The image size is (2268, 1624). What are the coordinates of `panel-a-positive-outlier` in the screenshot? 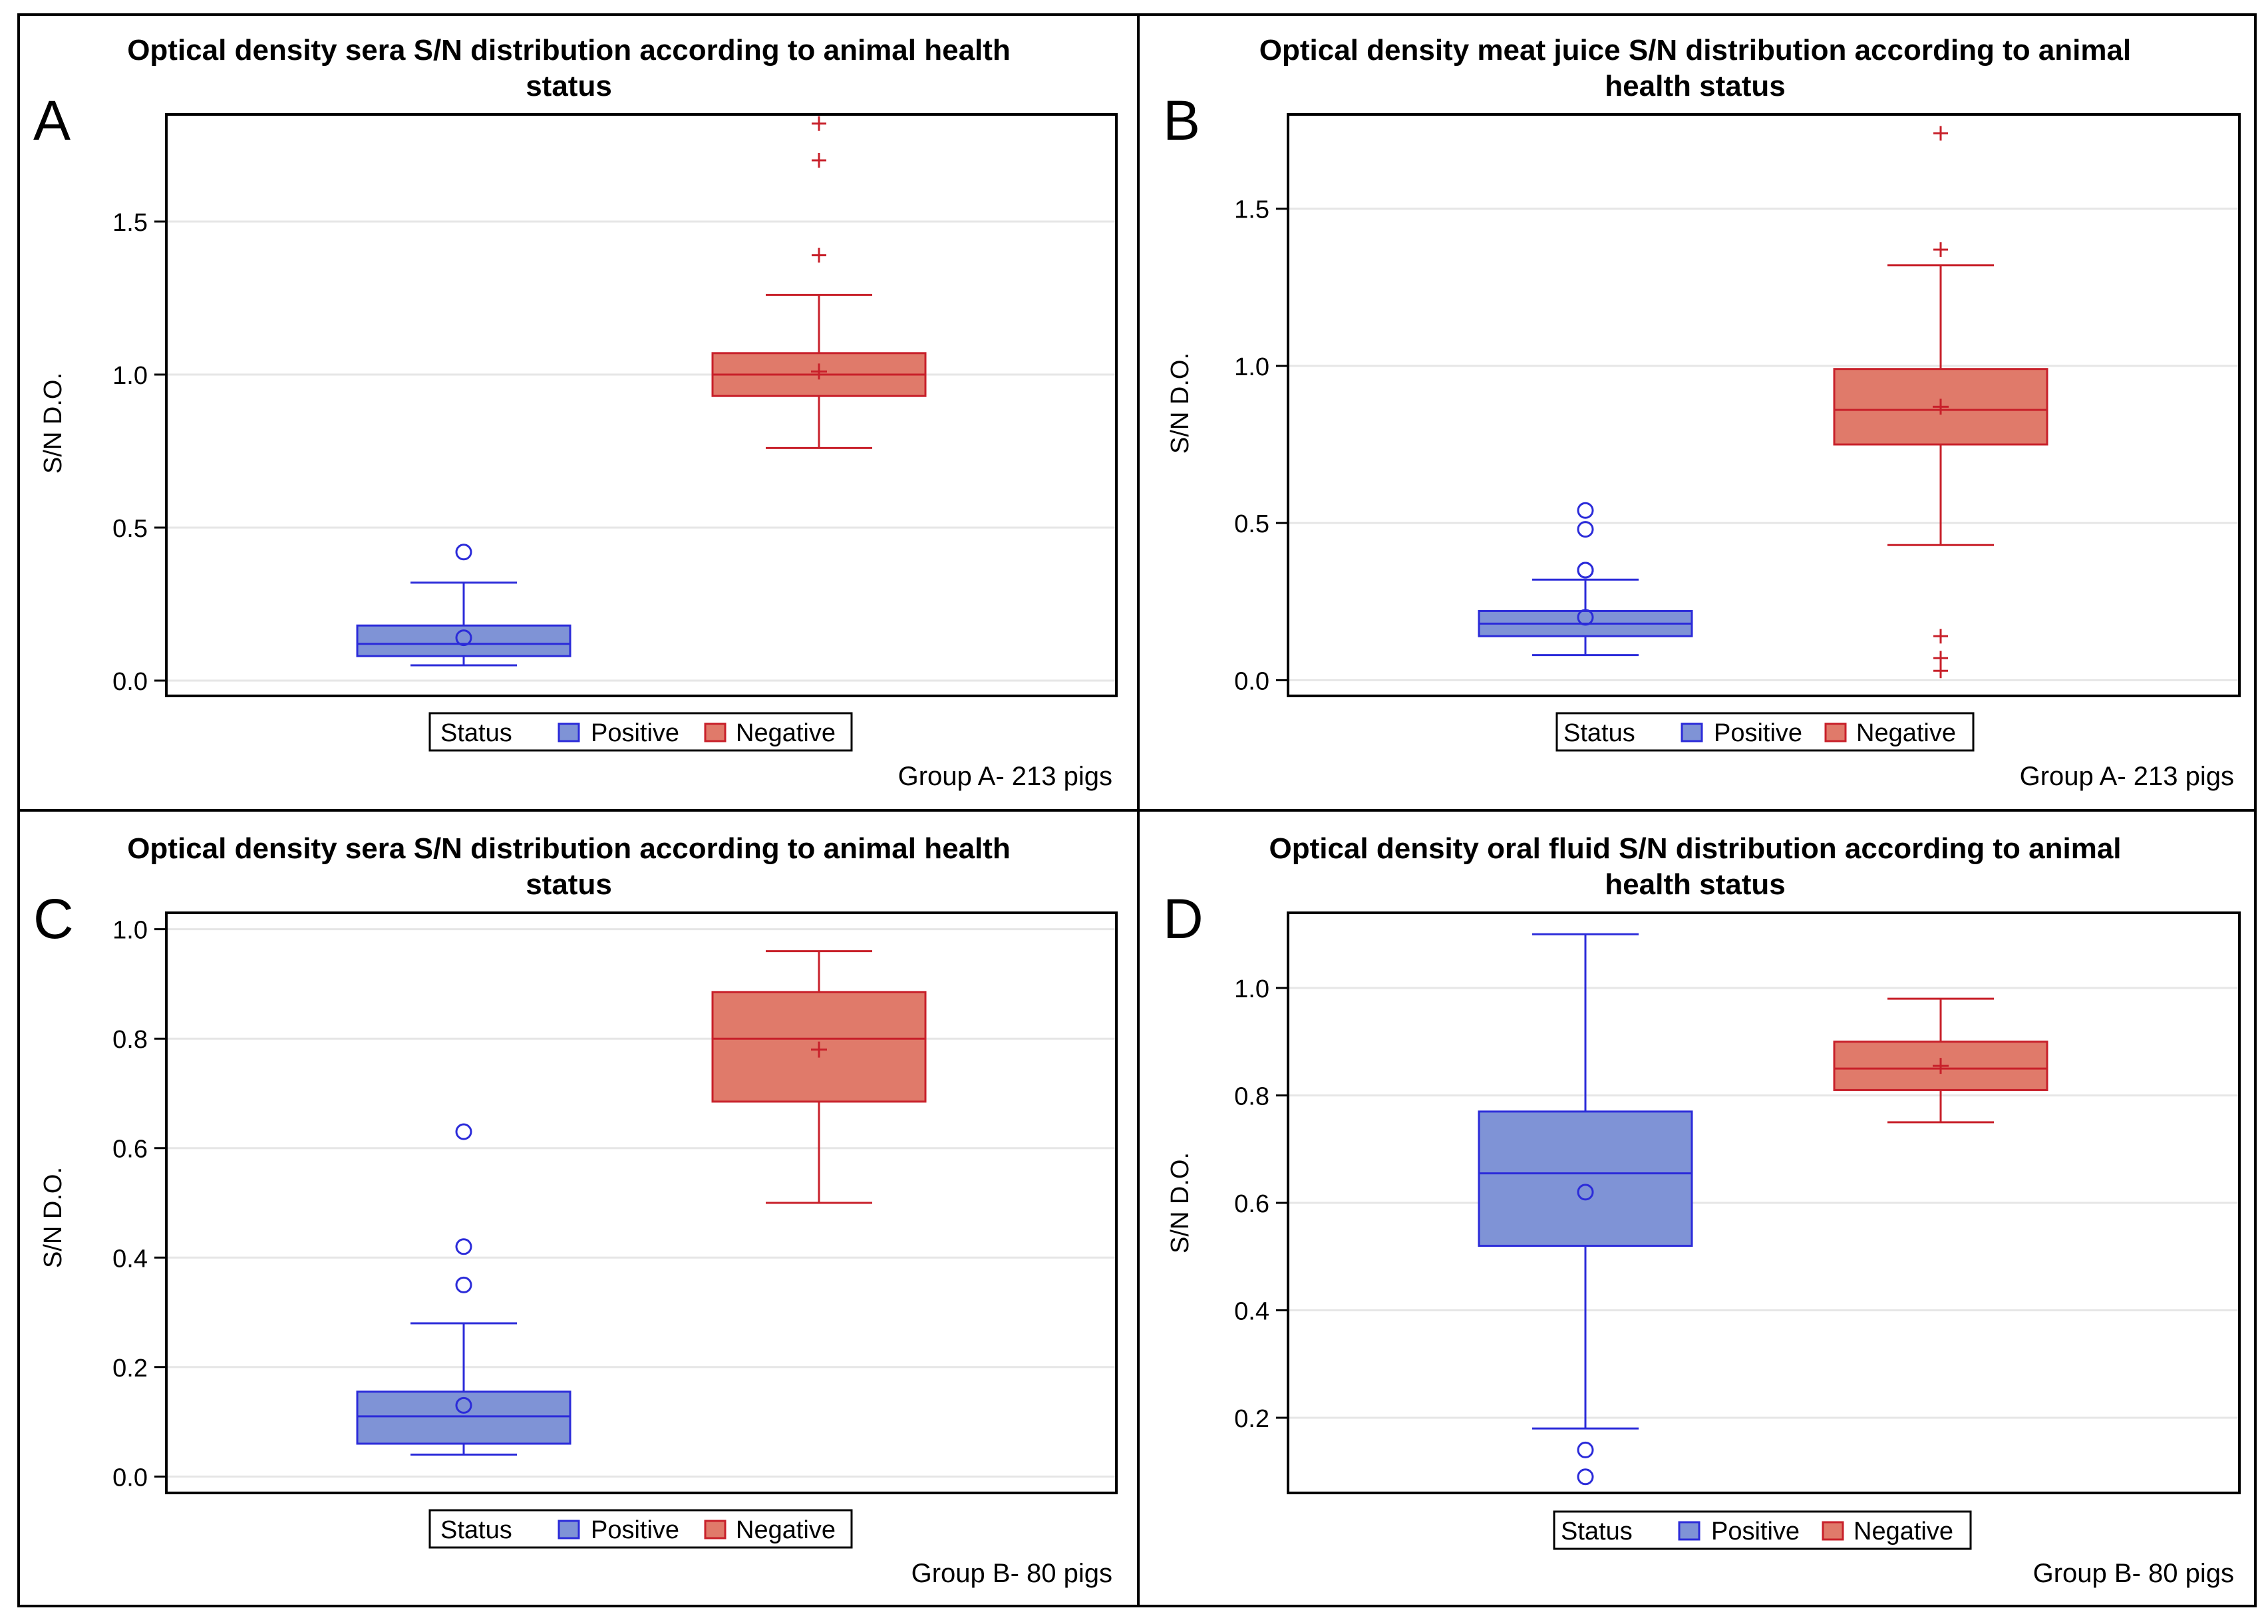 It's located at (463, 552).